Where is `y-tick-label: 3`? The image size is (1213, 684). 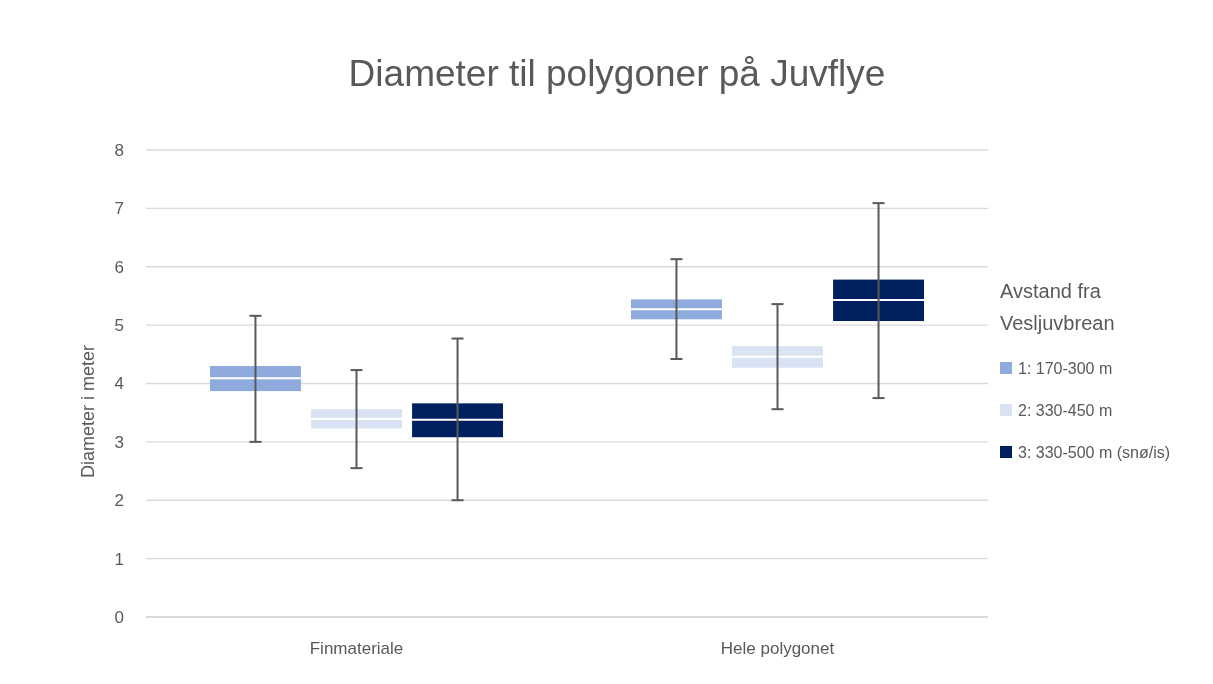 y-tick-label: 3 is located at coordinates (119, 442).